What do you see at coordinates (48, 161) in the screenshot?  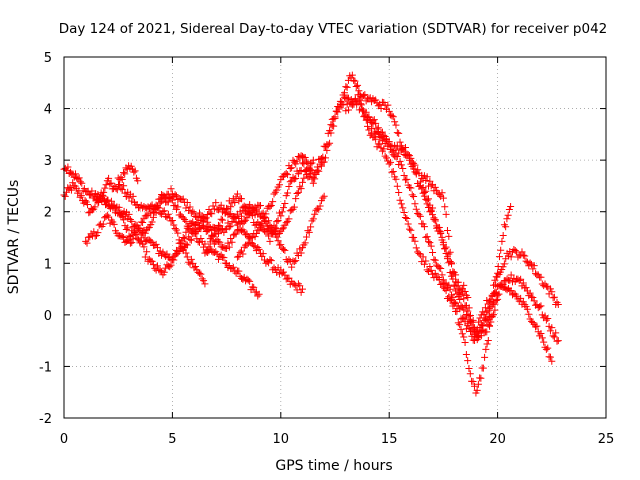 I see `y-tick-label: 3` at bounding box center [48, 161].